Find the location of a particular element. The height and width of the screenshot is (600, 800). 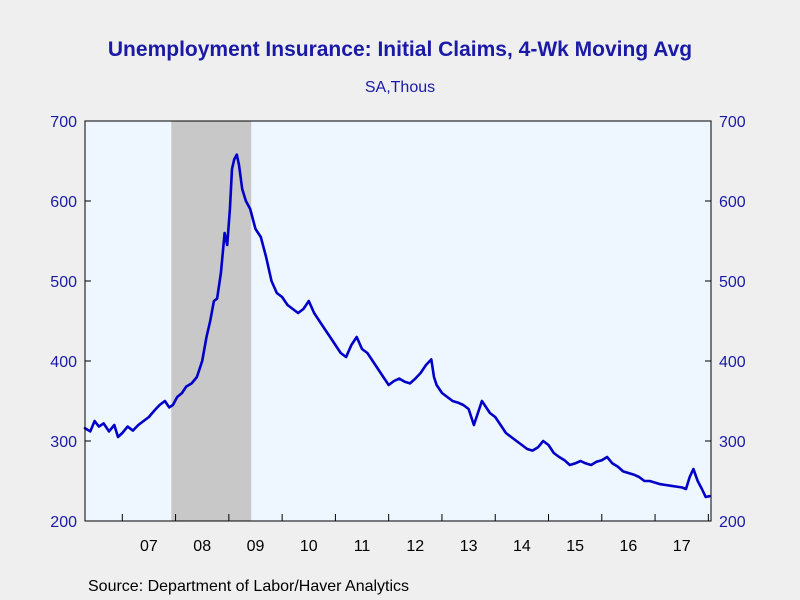

x-tick-label: 13 is located at coordinates (469, 546).